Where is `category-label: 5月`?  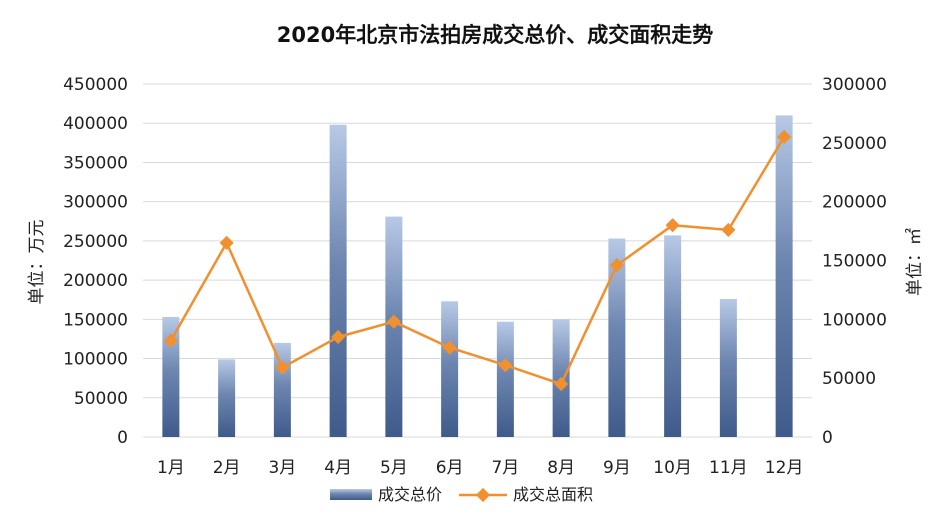 category-label: 5月 is located at coordinates (394, 468).